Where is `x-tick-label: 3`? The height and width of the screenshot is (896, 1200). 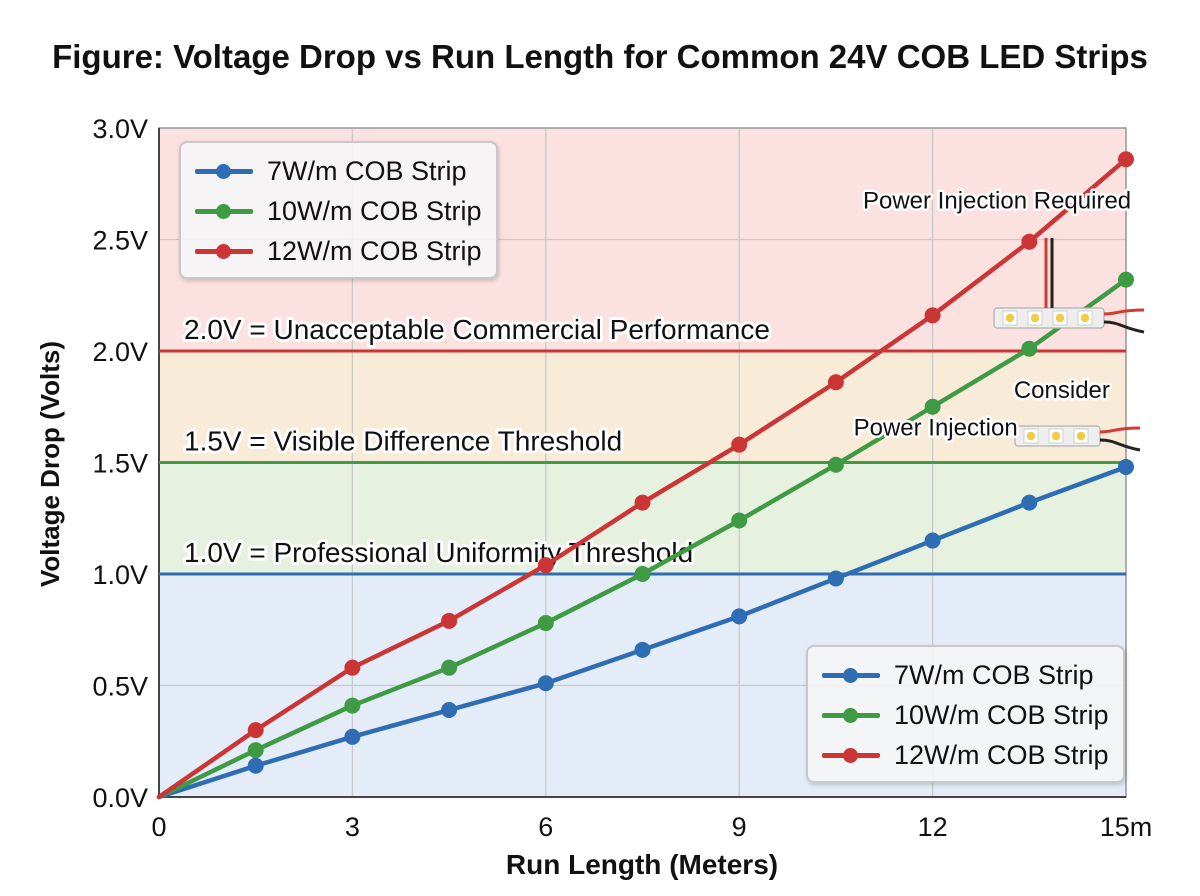
x-tick-label: 3 is located at coordinates (352, 827).